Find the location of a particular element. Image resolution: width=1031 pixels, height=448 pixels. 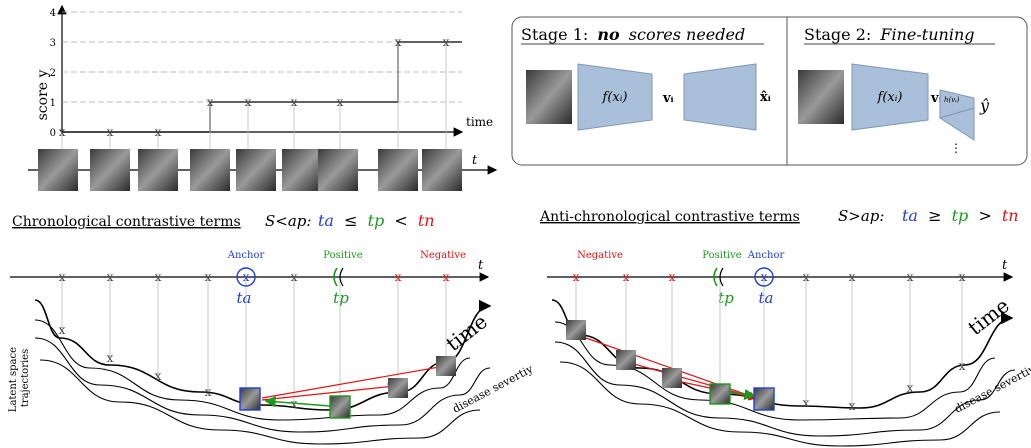

anti-anchor-label: Anchor is located at coordinates (766, 255).